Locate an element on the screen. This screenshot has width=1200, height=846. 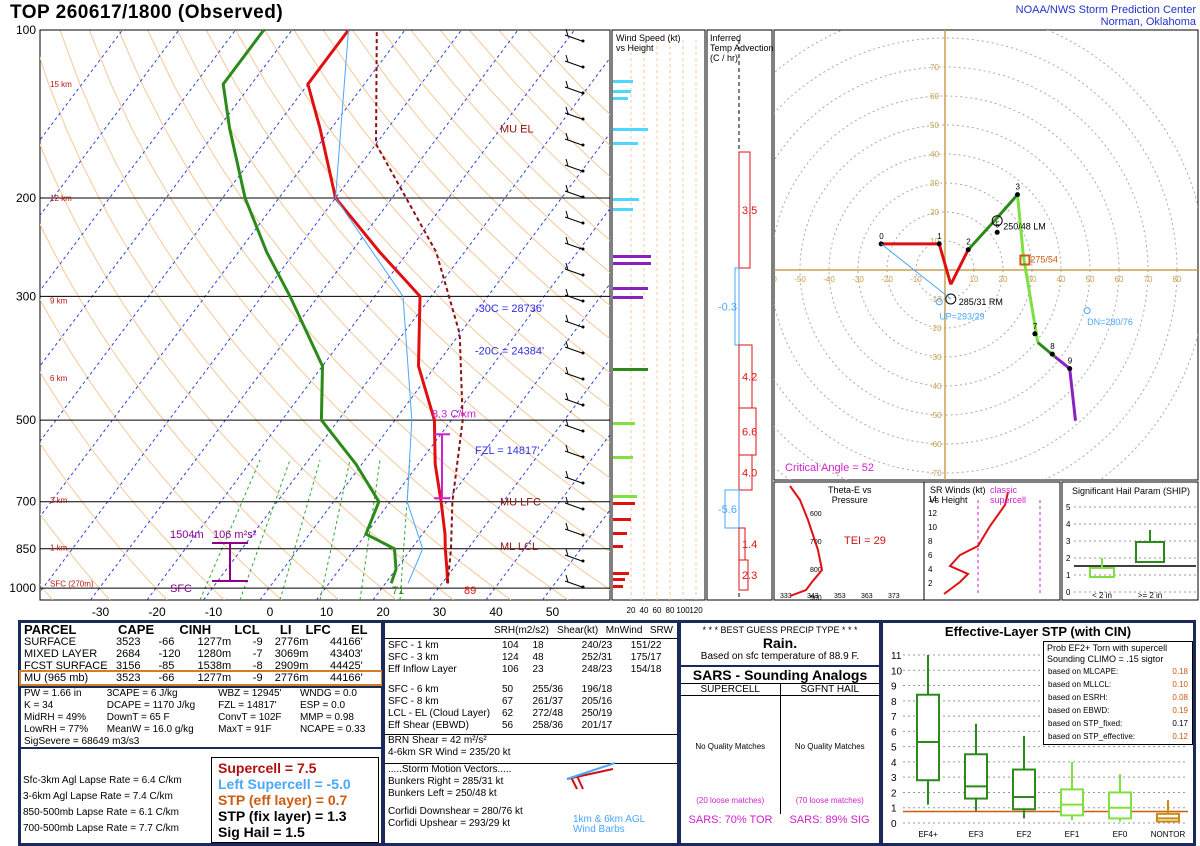
lm-label: 250/48 LM is located at coordinates (1024, 226).